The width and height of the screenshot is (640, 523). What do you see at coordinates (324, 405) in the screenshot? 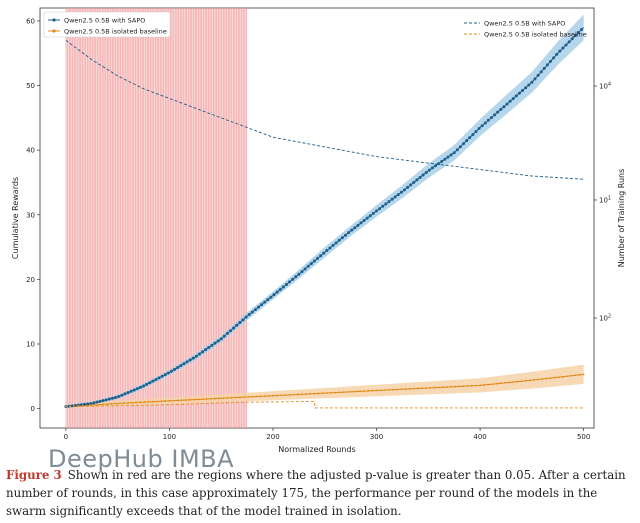
I see `series-dashed-line` at bounding box center [324, 405].